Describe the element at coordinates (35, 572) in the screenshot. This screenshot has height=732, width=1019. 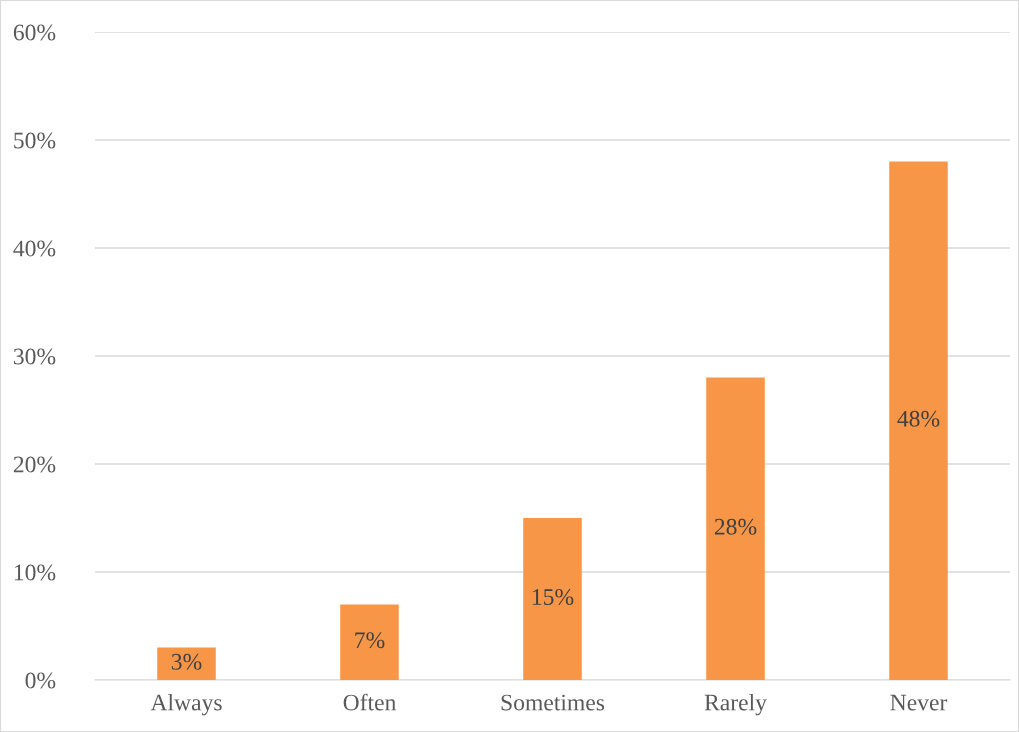
I see `y-tick-label: 10%` at that location.